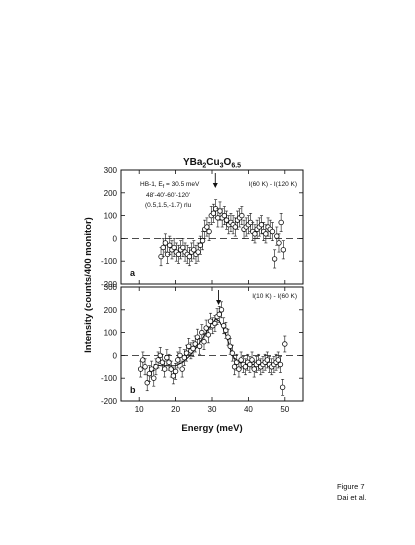  I want to click on y-tick-label: 300, so click(111, 287).